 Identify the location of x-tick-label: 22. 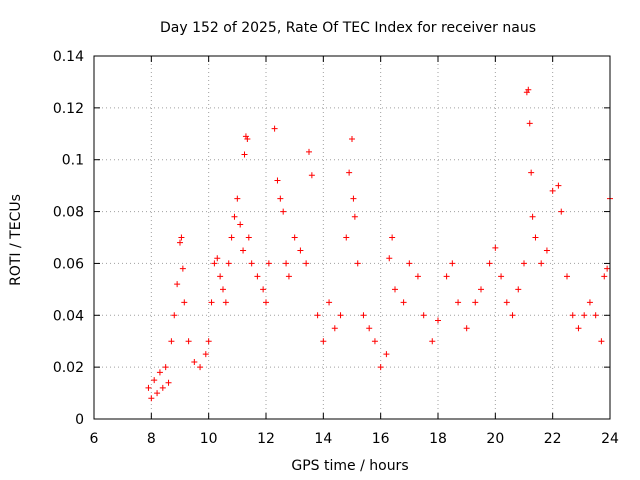
(553, 439).